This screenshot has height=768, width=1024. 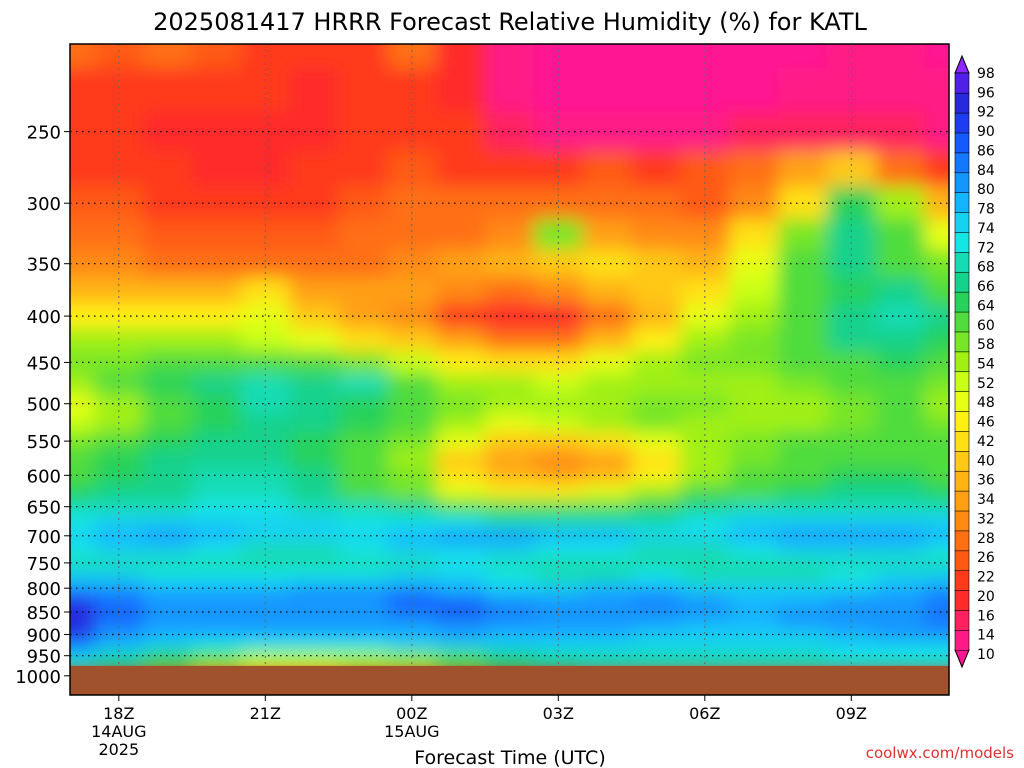 I want to click on y-tick-label: 700, so click(x=44, y=537).